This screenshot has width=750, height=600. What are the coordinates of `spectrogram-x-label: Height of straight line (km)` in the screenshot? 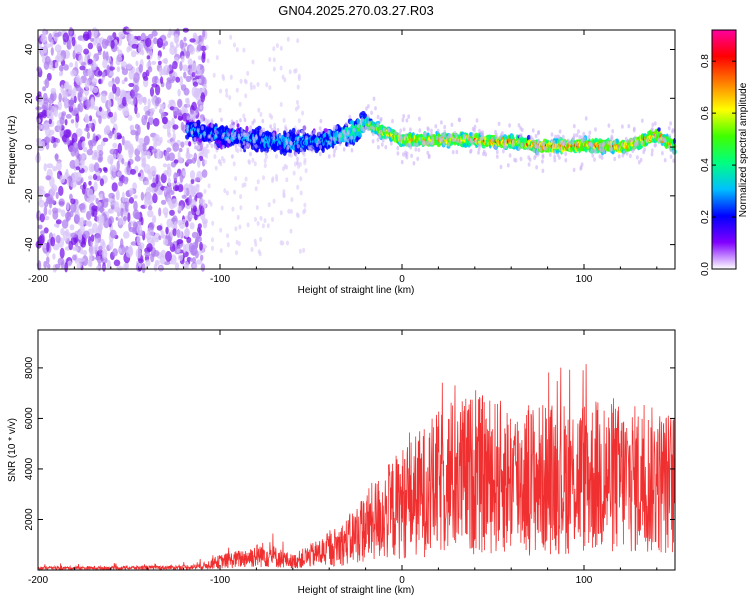 It's located at (356, 290).